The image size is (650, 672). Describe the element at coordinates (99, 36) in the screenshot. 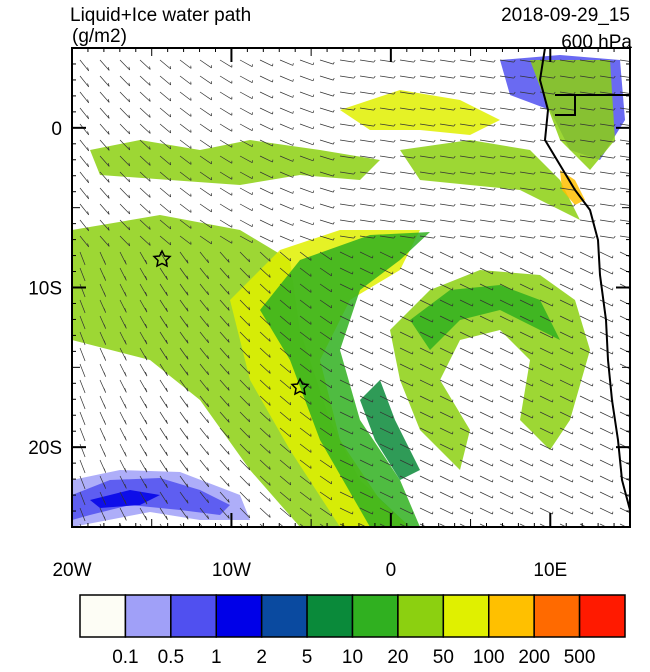

I see `units: (g/m2)` at that location.